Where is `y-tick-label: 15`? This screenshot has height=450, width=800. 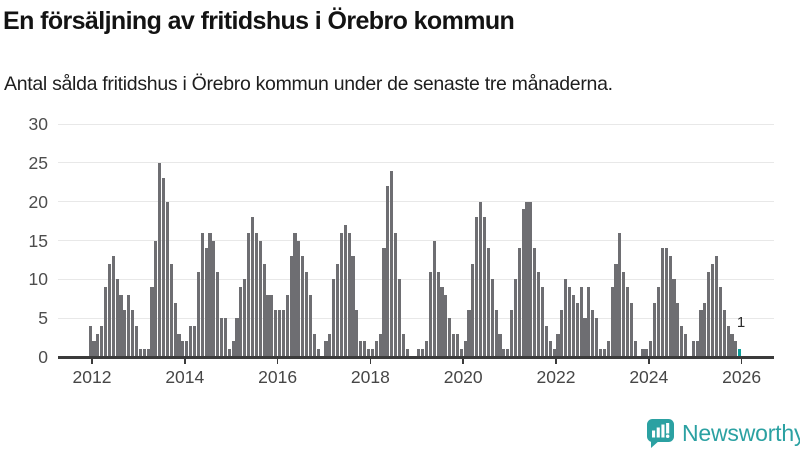
y-tick-label: 15 is located at coordinates (38, 240).